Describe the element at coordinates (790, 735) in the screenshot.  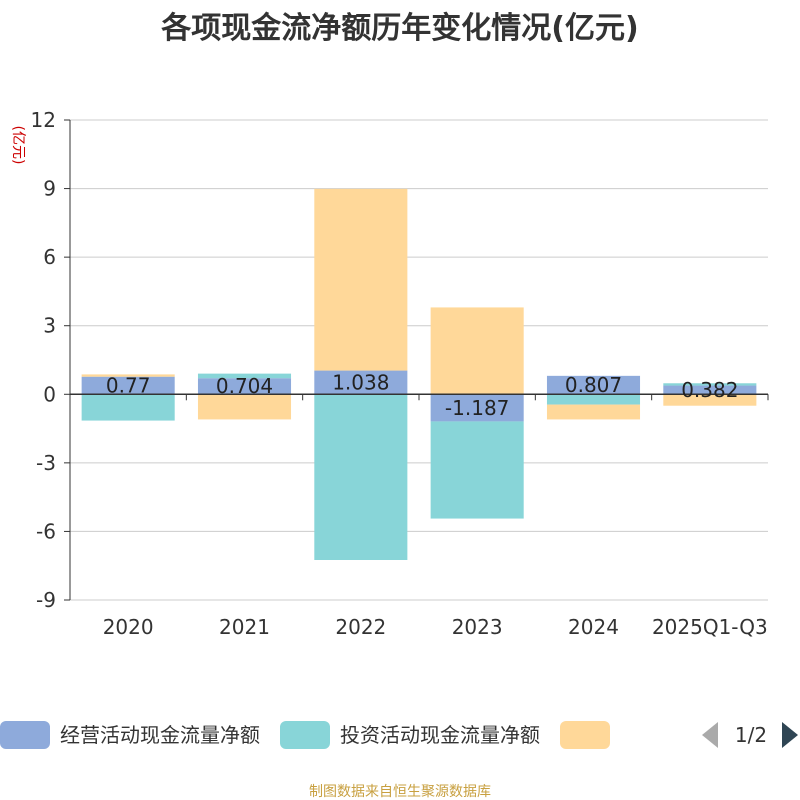
I see `legend-next-page-icon` at that location.